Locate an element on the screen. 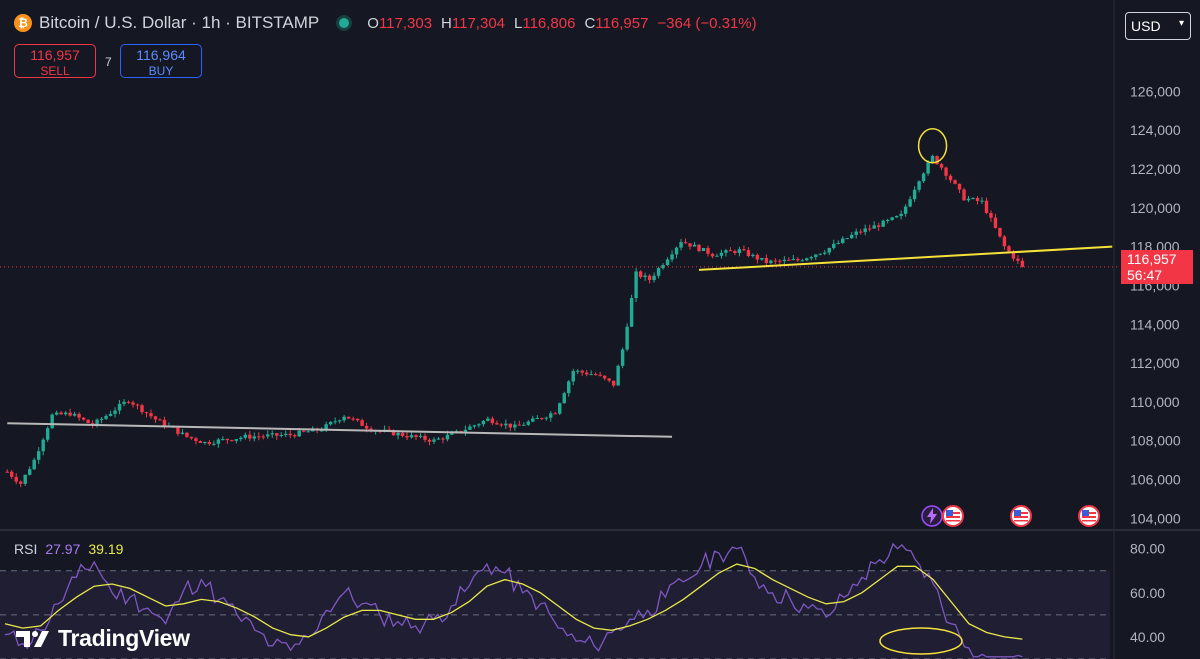  support-trendline is located at coordinates (905, 258).